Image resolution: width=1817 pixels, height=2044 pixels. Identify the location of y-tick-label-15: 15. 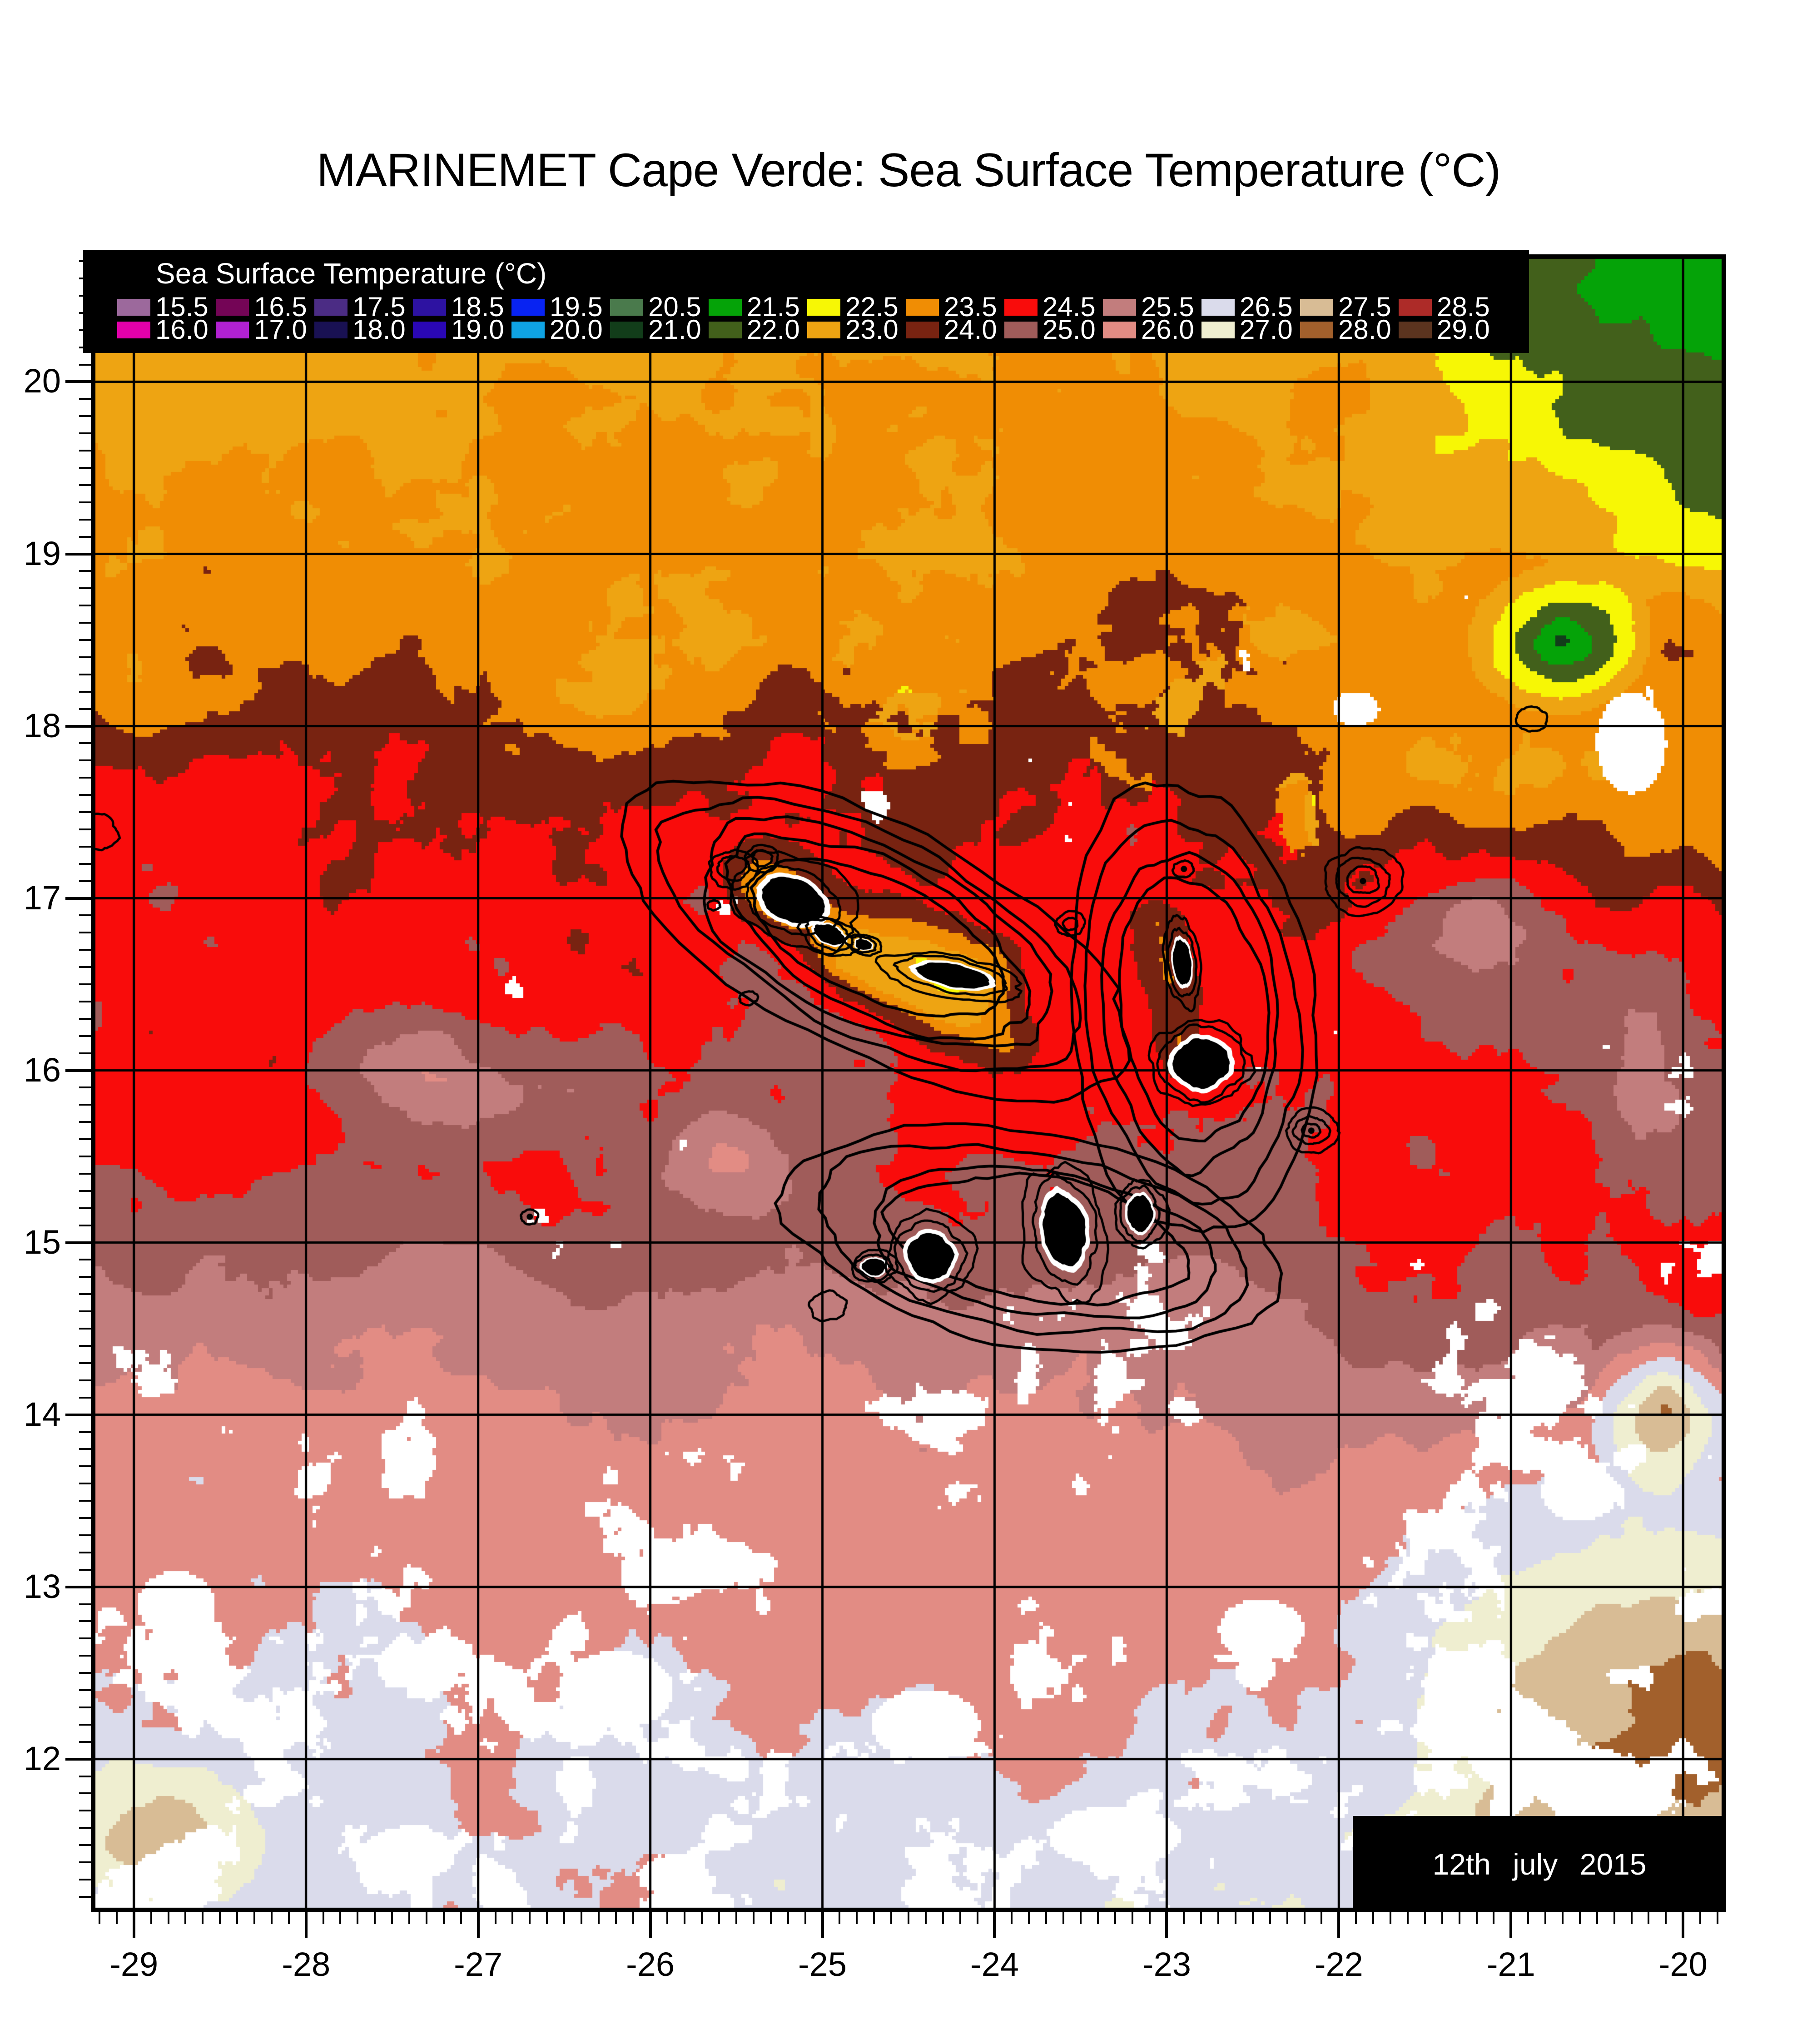
(42, 1242).